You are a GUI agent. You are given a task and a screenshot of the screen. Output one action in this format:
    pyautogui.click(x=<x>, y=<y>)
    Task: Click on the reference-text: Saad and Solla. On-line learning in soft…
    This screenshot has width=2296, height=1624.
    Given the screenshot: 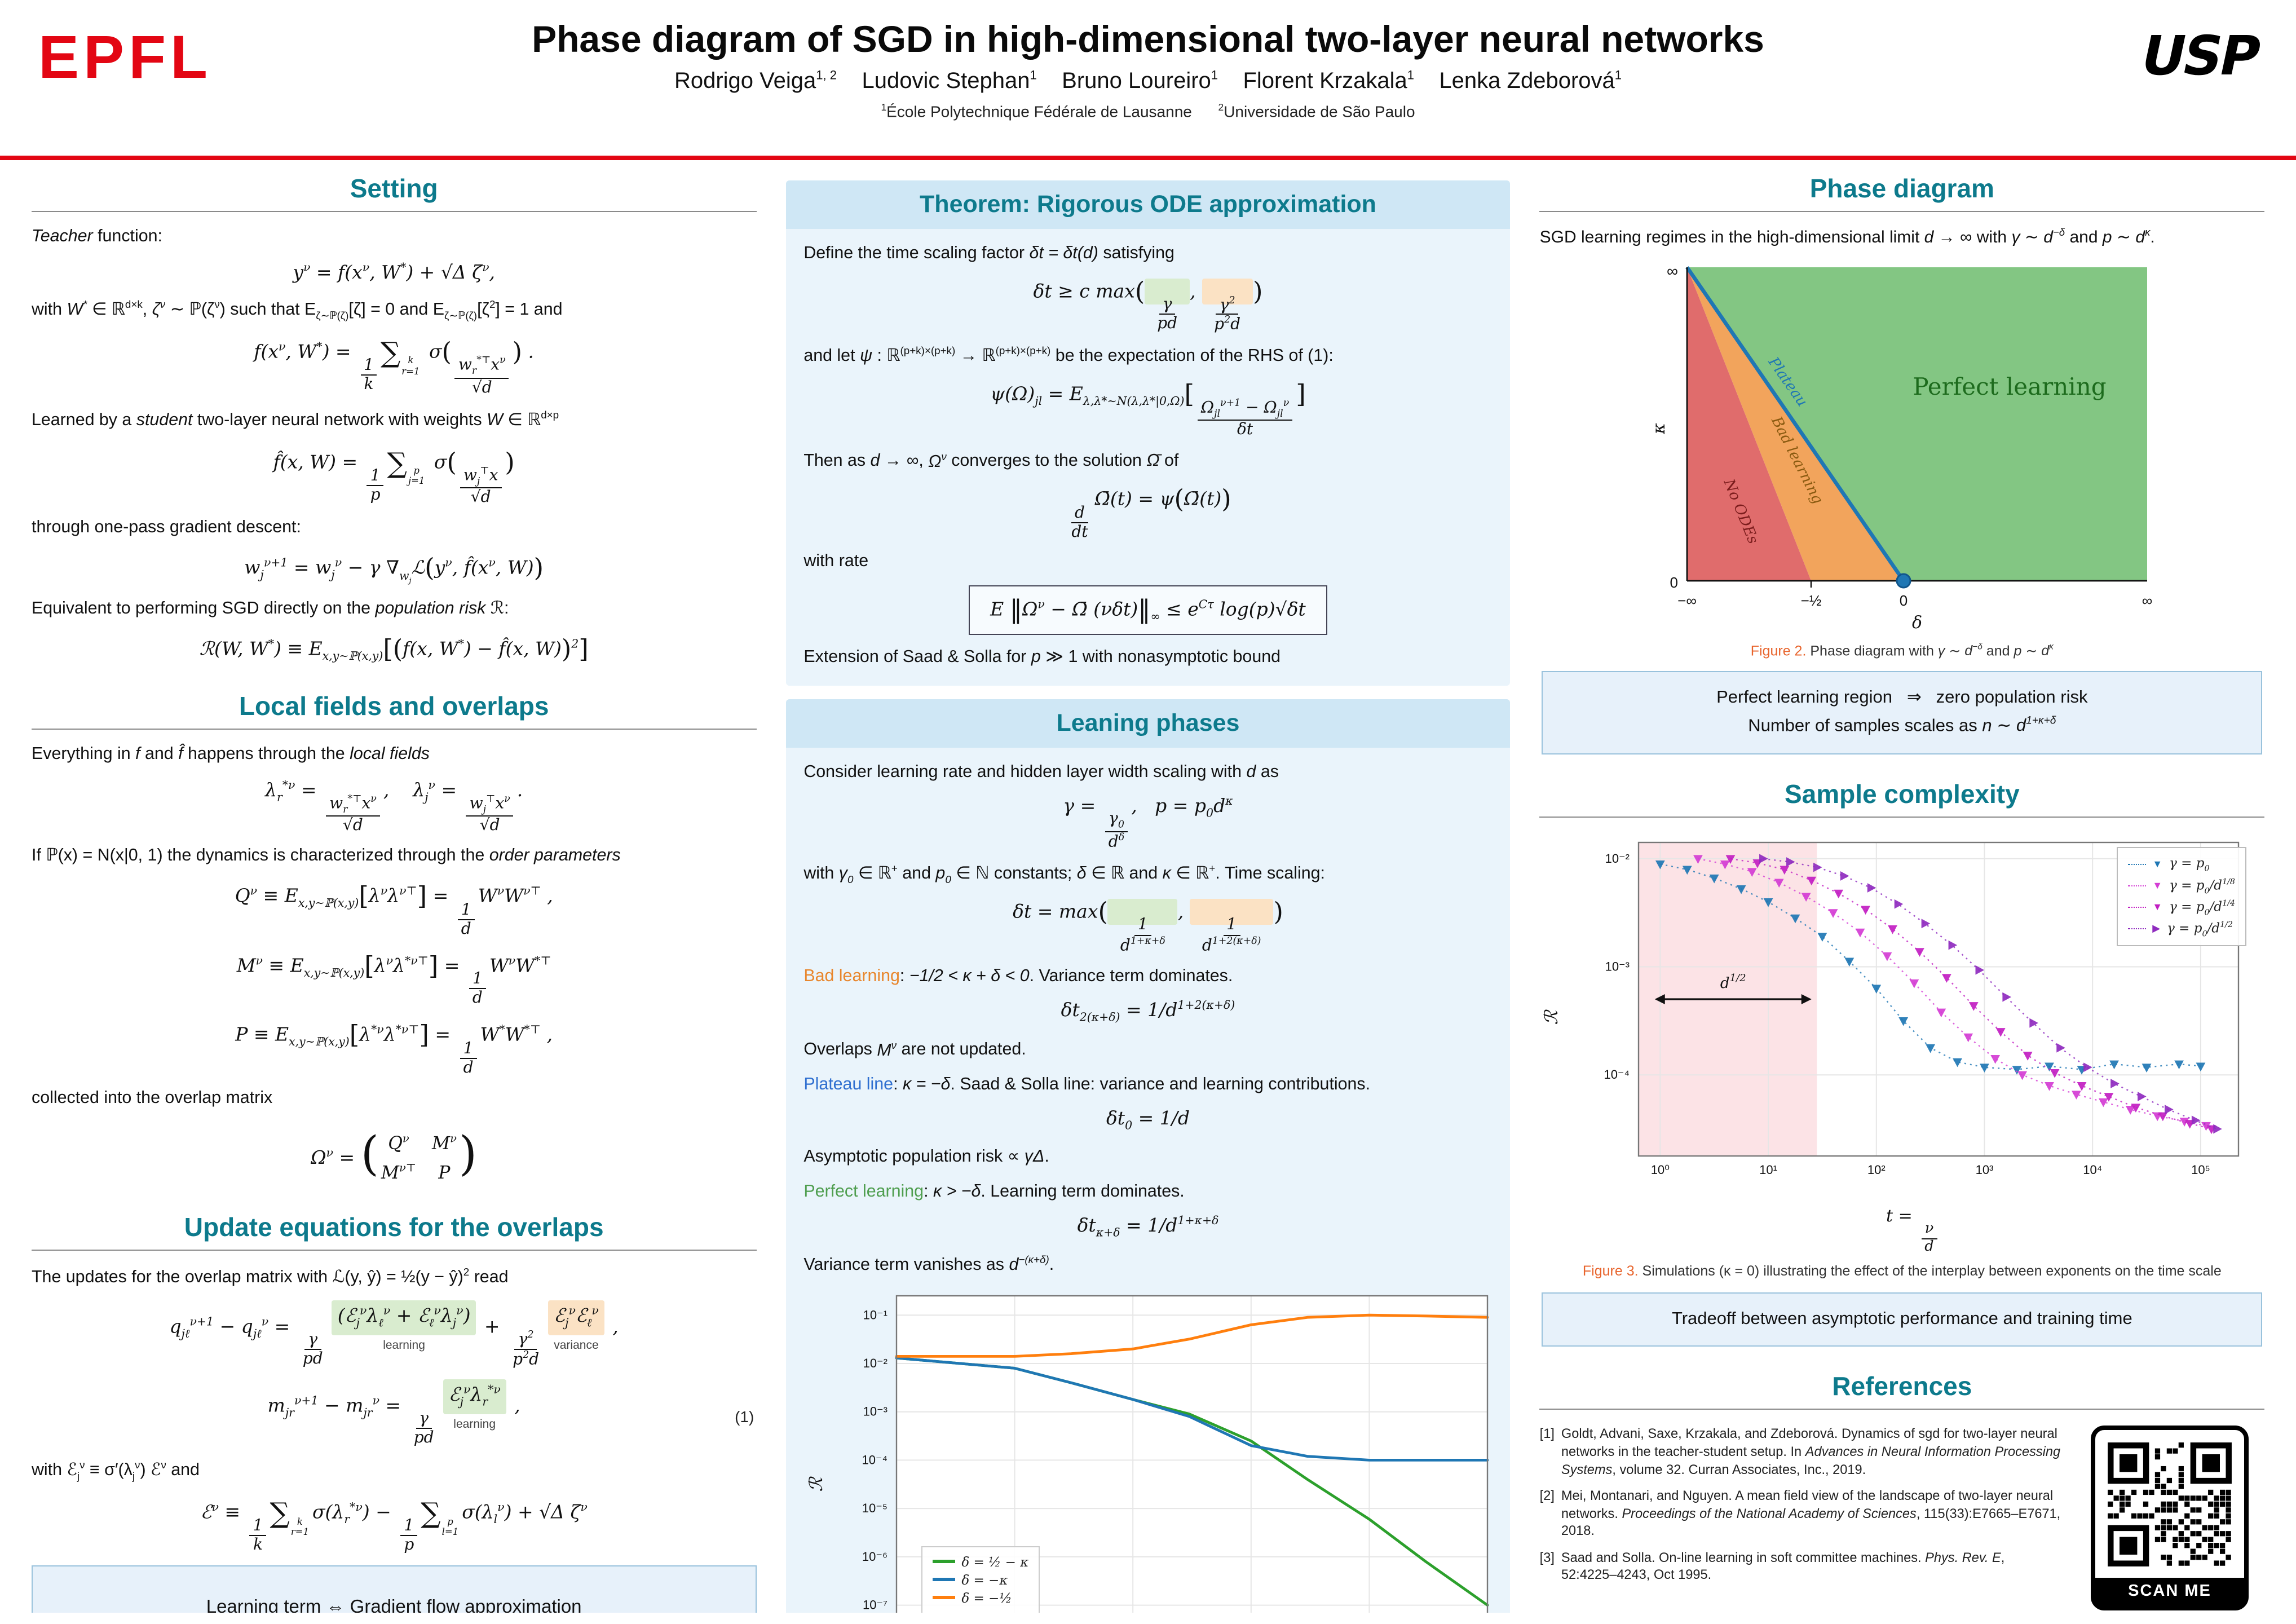 What is the action you would take?
    pyautogui.click(x=1783, y=1566)
    